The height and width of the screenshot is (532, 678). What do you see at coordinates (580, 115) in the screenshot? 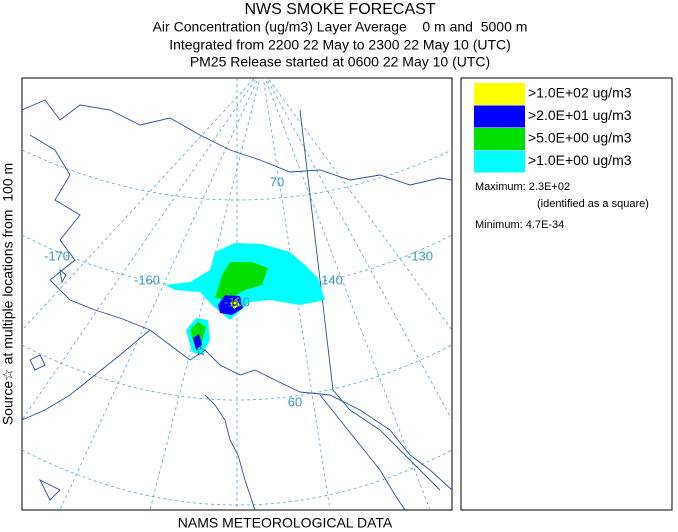
I see `legend-label: >2.0E+01 ug/m3` at bounding box center [580, 115].